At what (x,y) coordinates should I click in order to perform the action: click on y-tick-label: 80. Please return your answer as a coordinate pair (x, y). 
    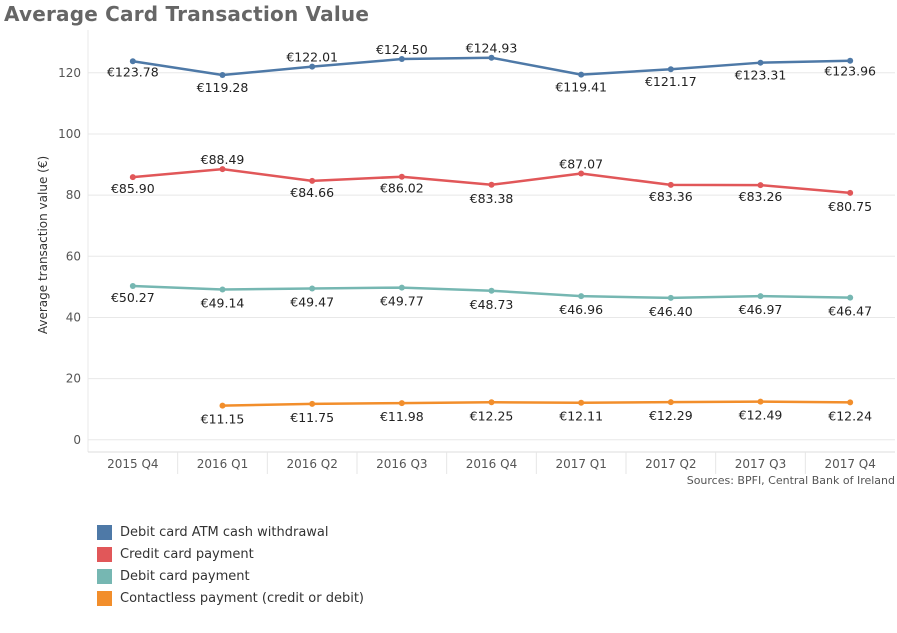
    Looking at the image, I should click on (73, 195).